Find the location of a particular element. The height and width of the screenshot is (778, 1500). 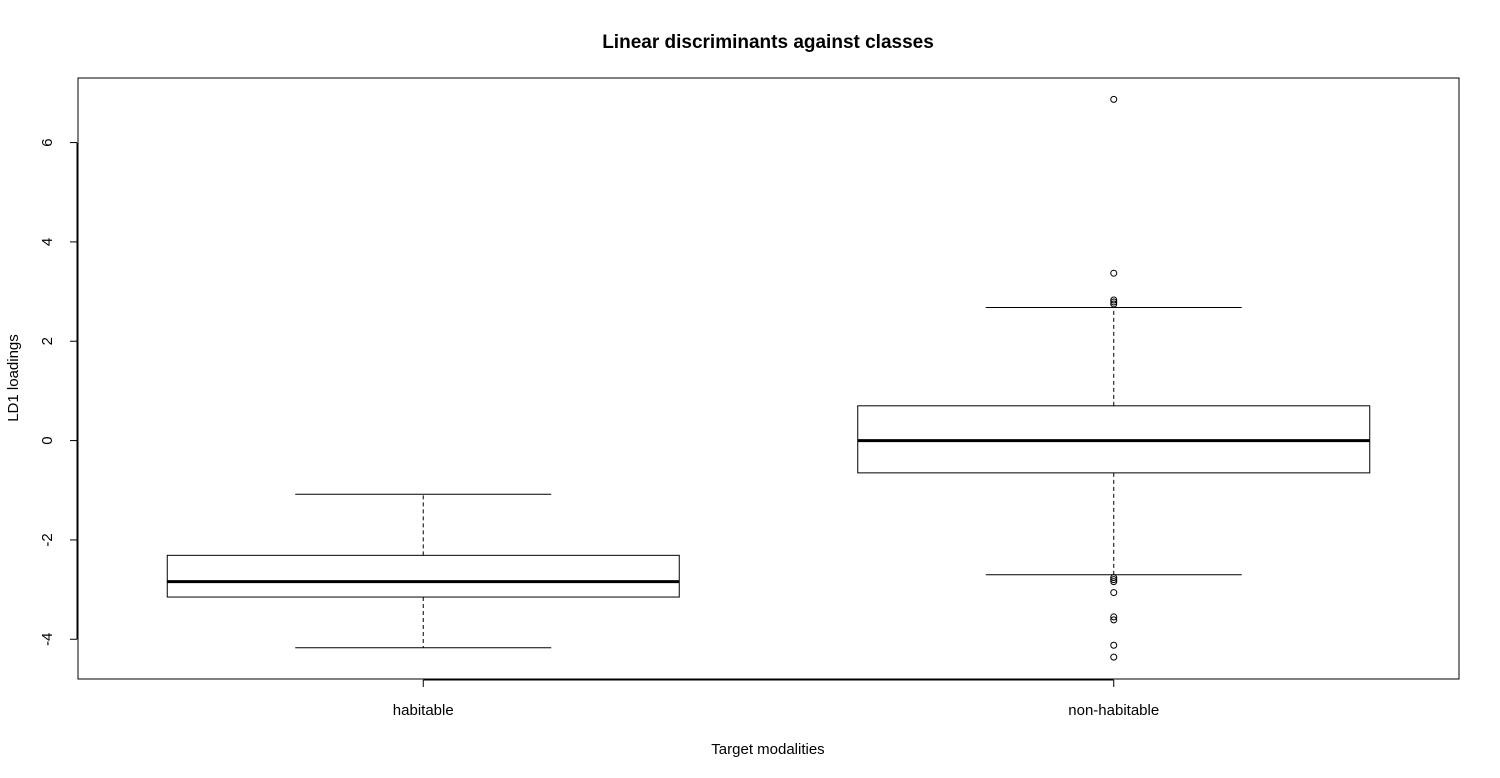

chart-title: Linear discriminants against classes is located at coordinates (768, 42).